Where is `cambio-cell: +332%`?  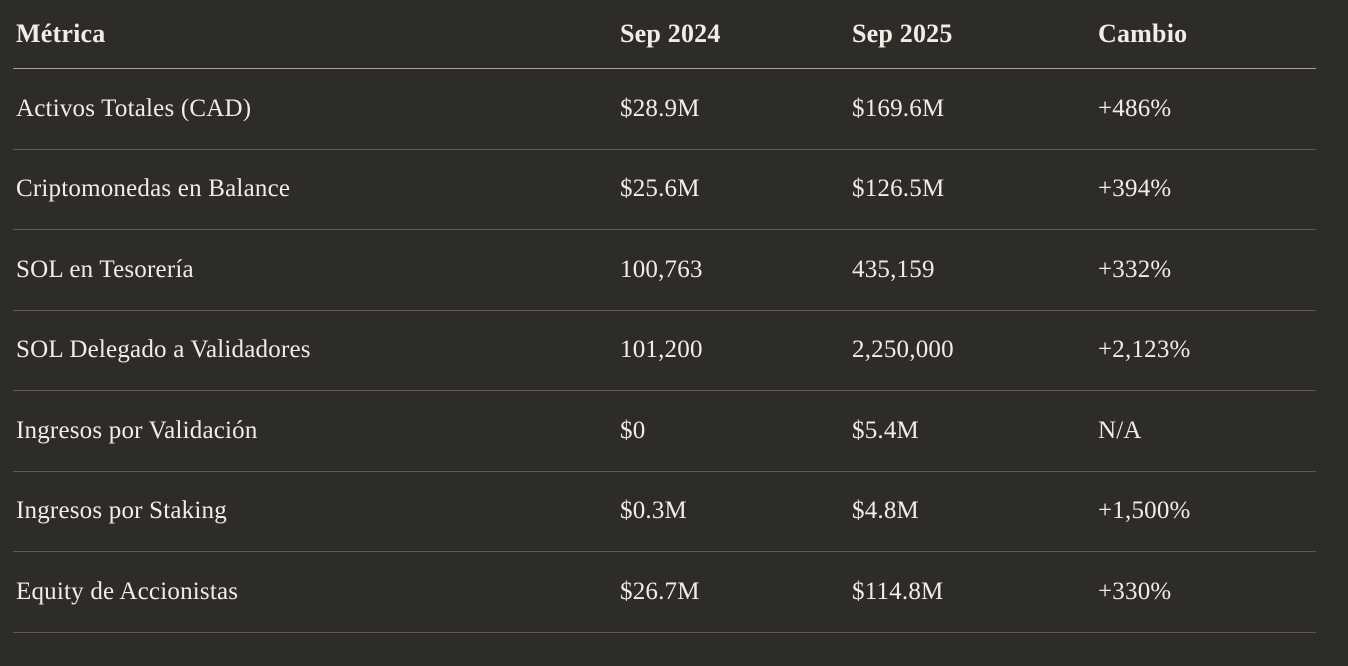 cambio-cell: +332% is located at coordinates (1135, 269).